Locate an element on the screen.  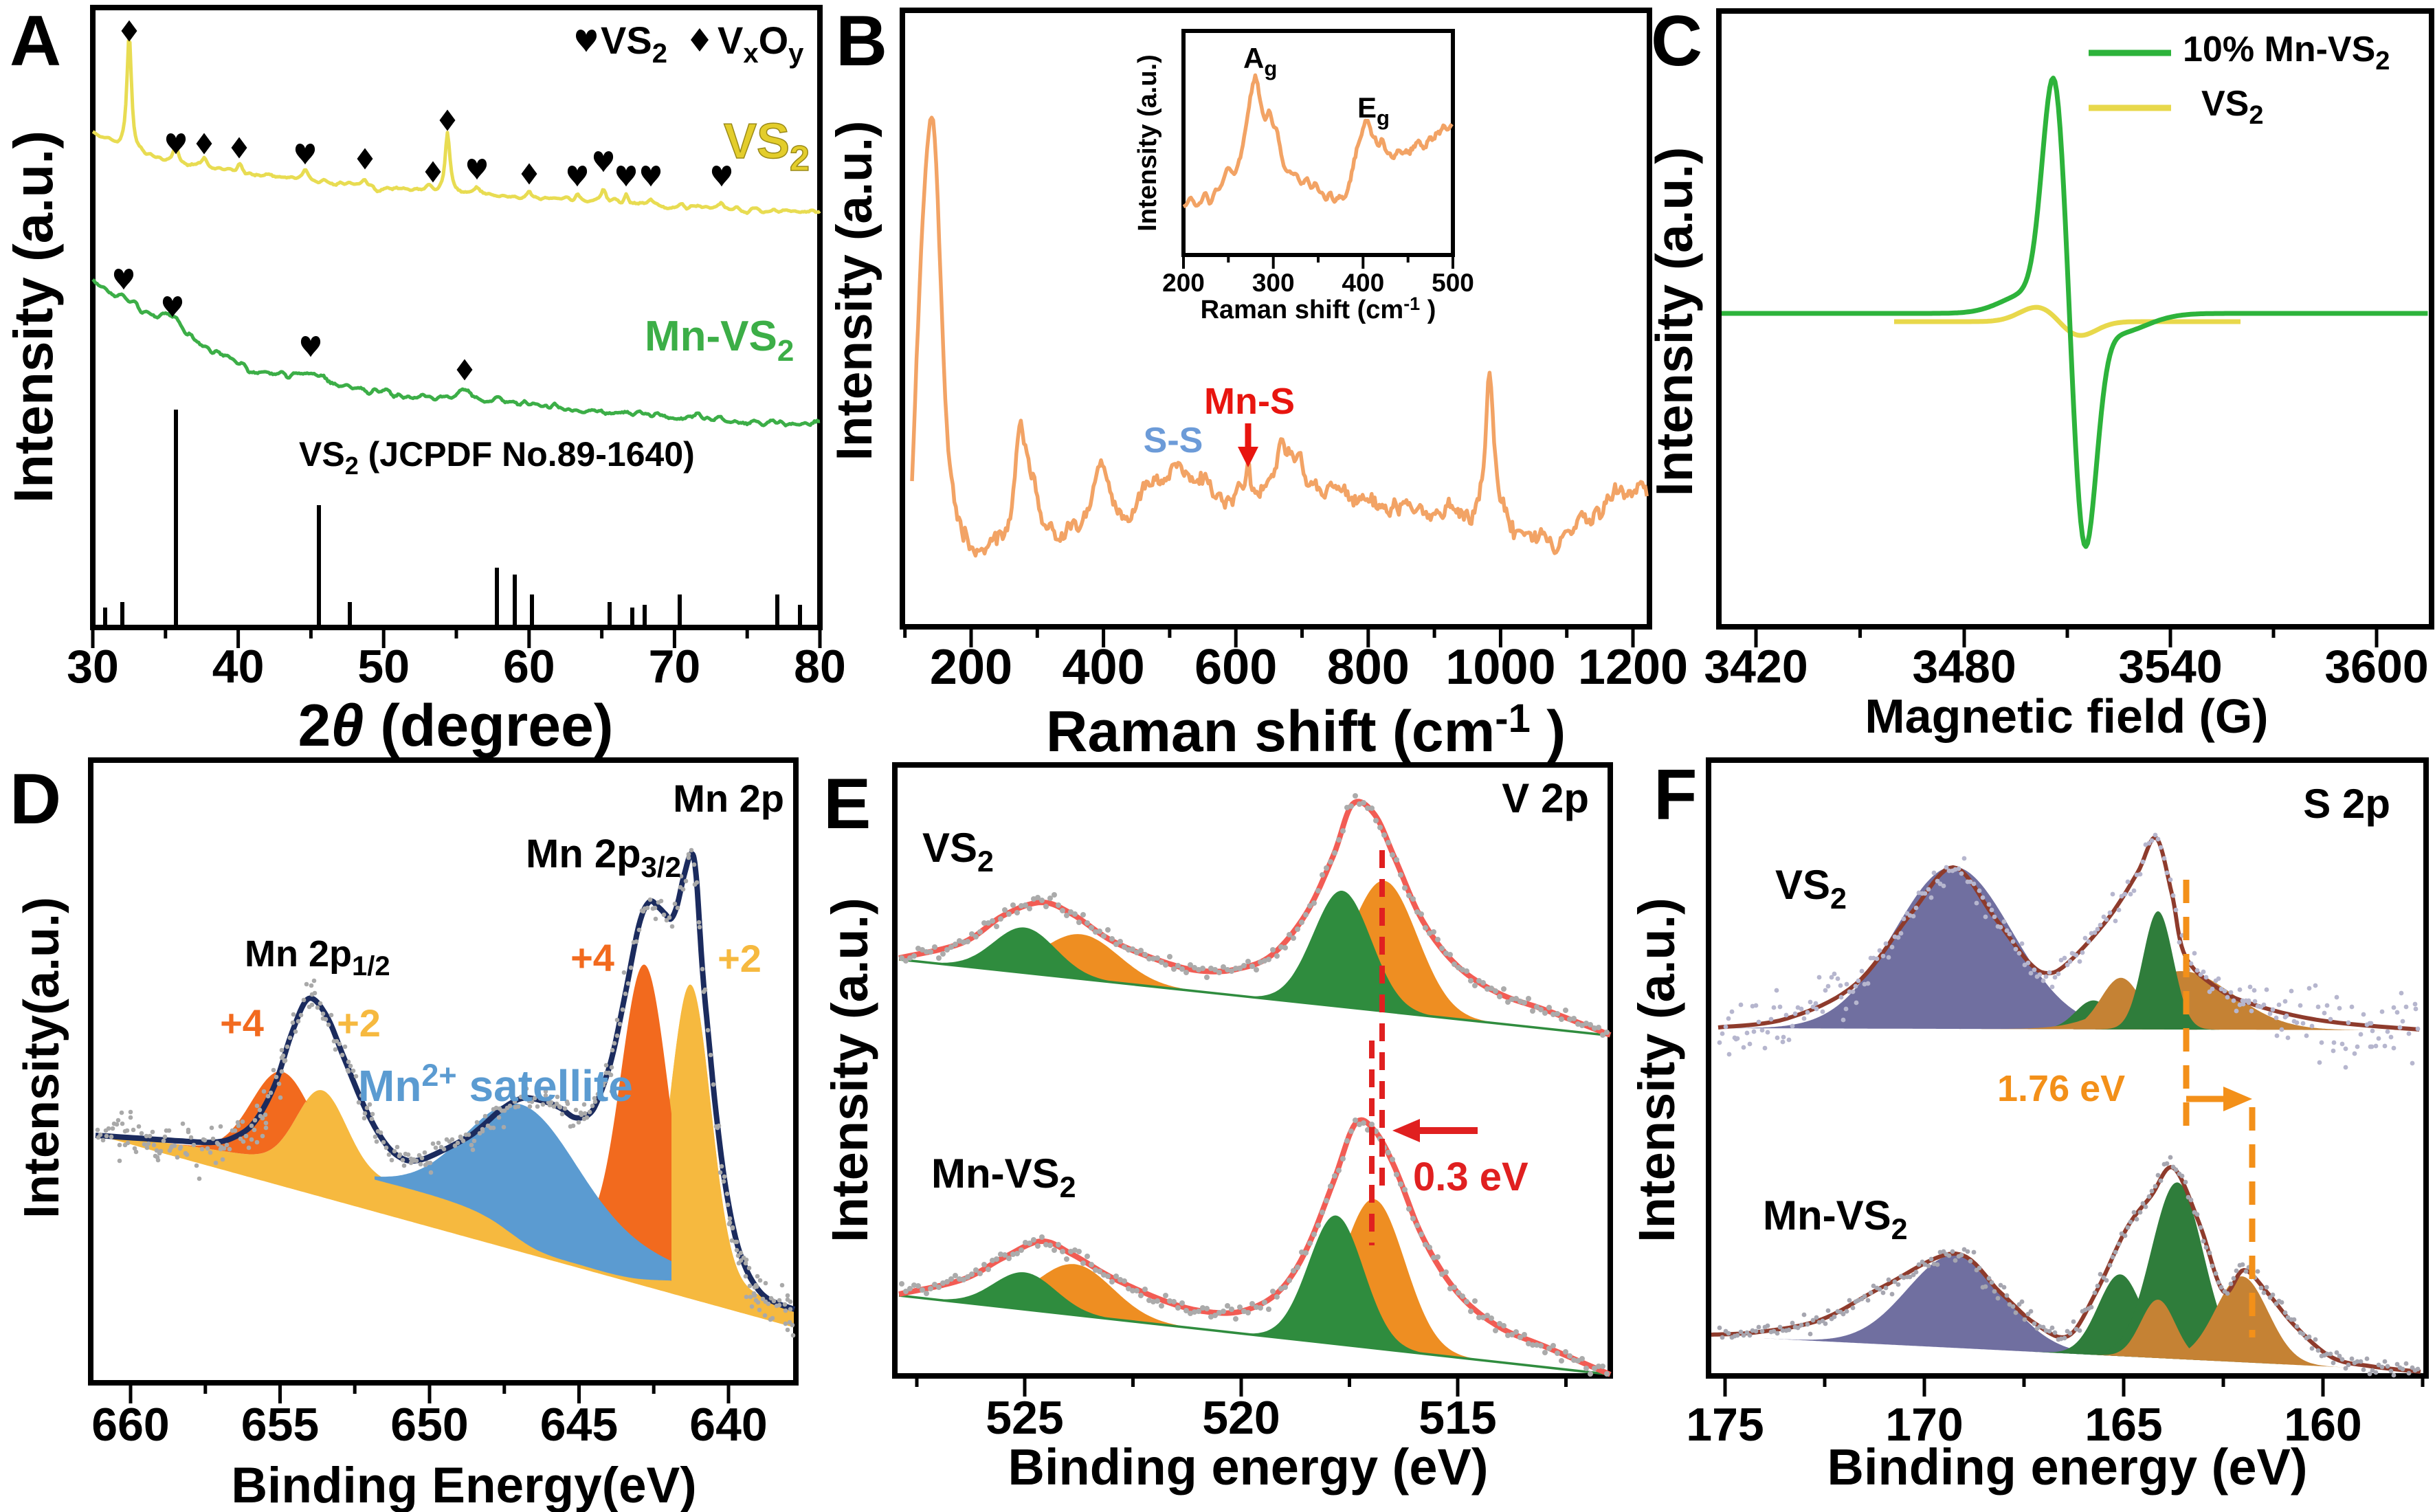
svg-text: Eg is located at coordinates (1373, 110).